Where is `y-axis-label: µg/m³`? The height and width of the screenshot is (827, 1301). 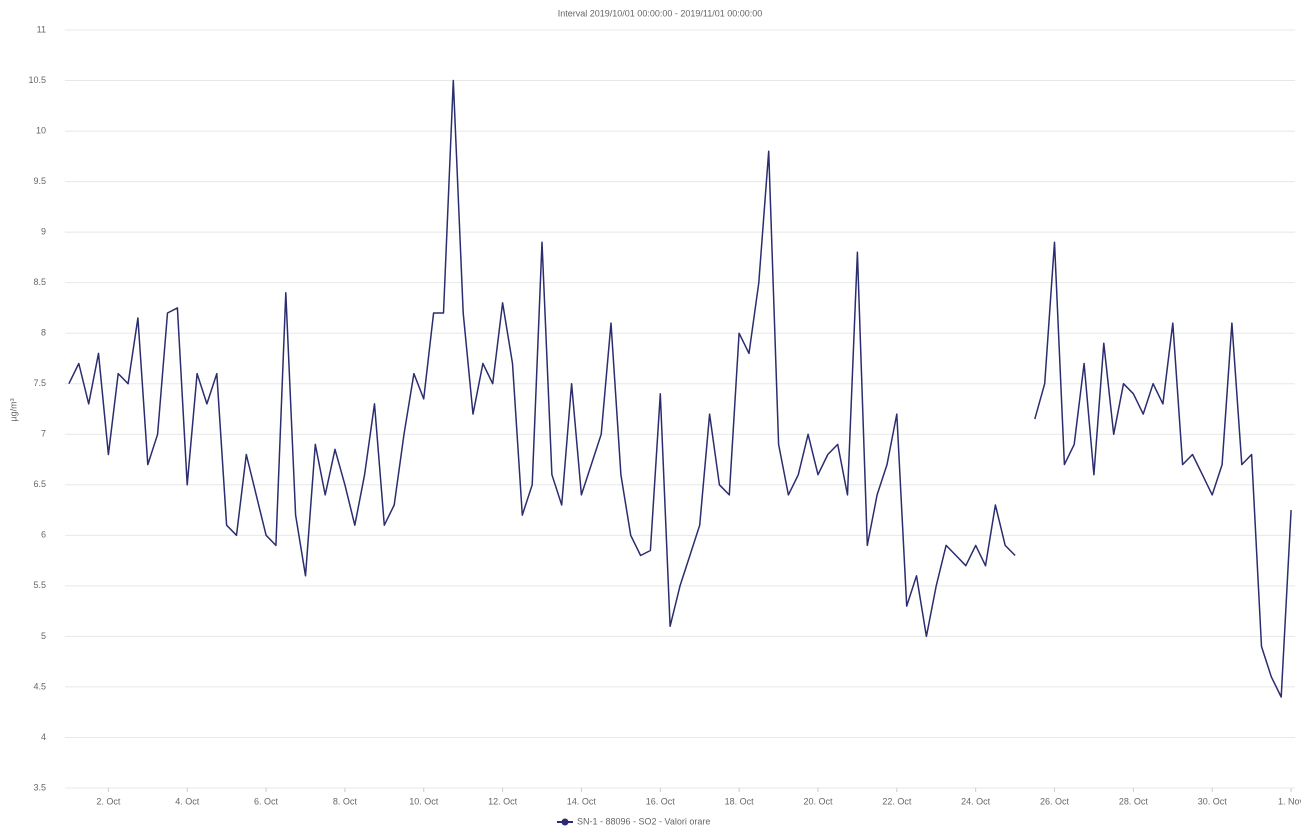 y-axis-label: µg/m³ is located at coordinates (13, 409).